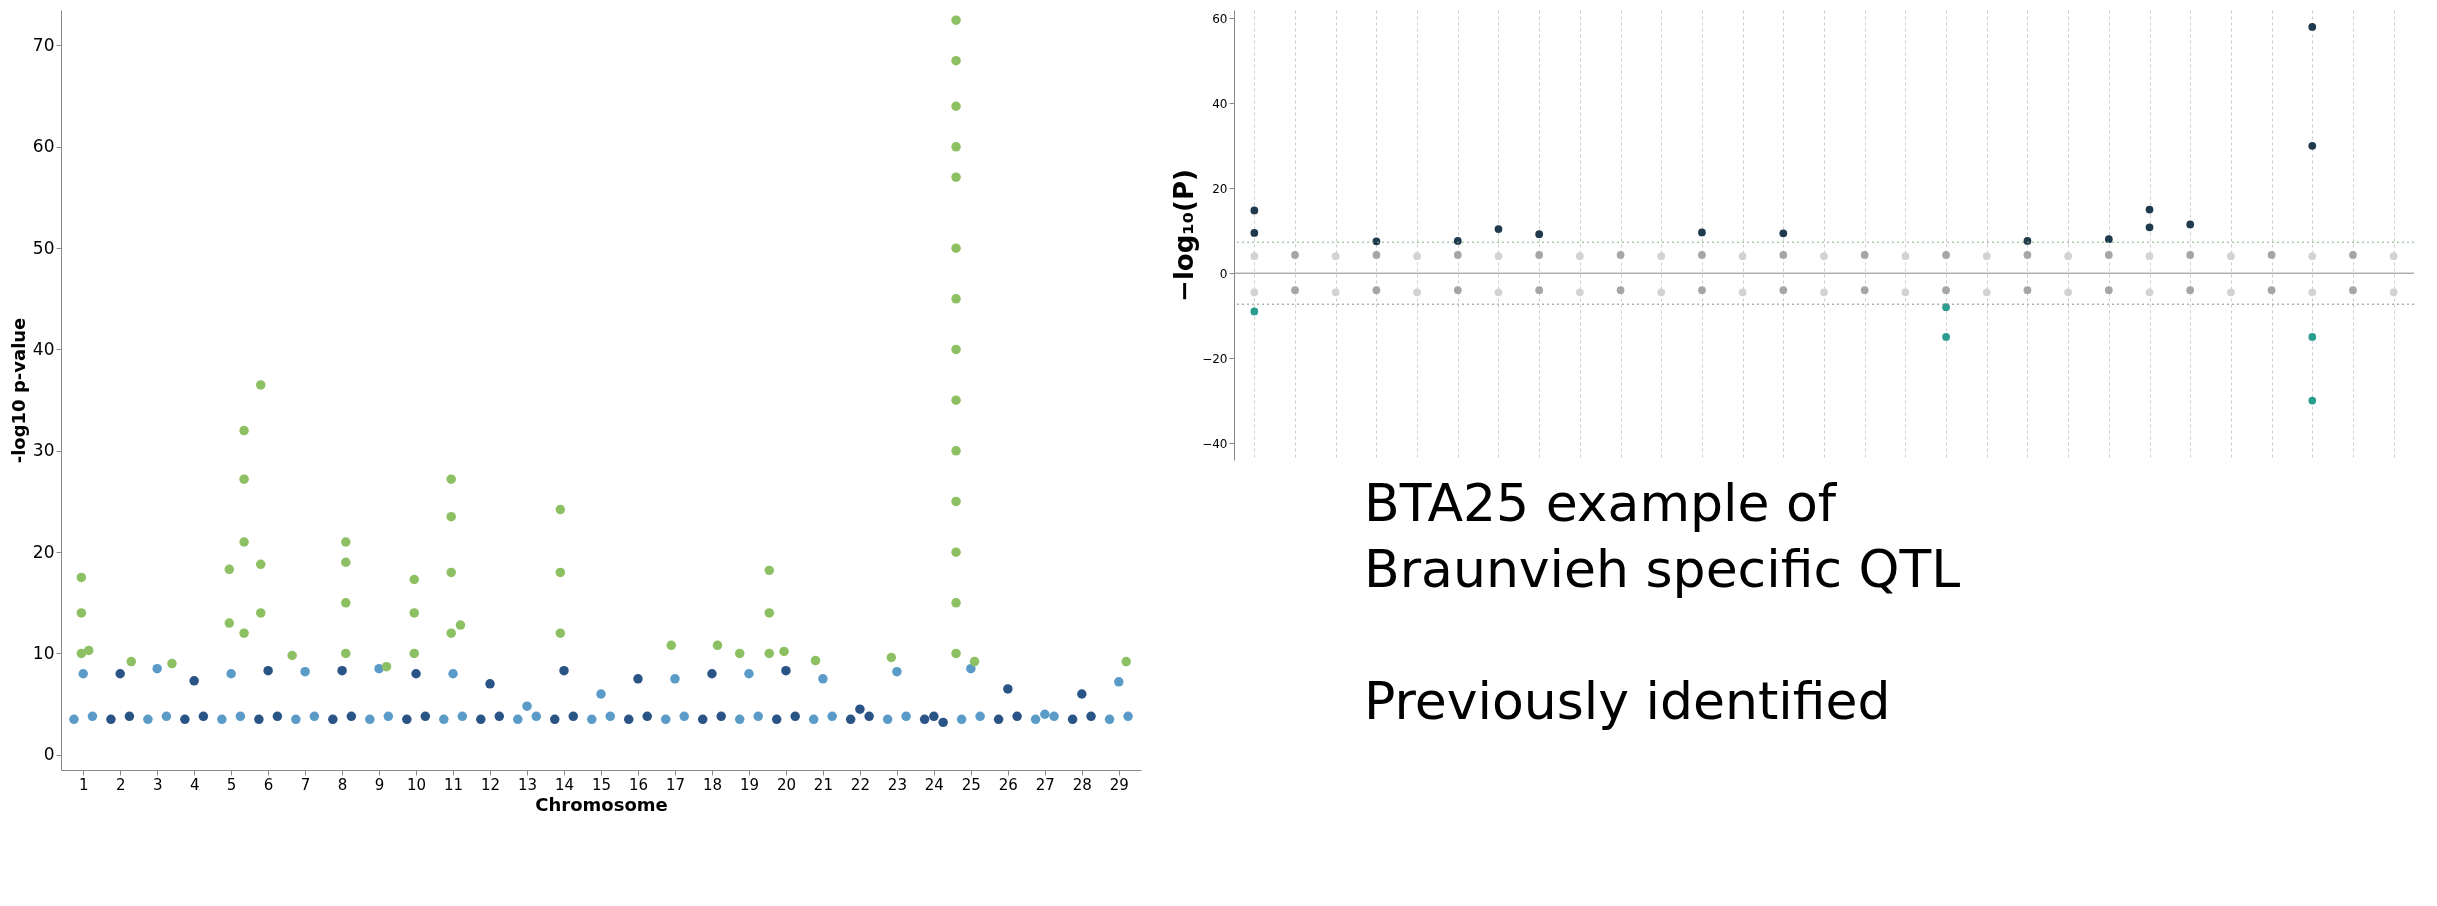 The height and width of the screenshot is (906, 2437). What do you see at coordinates (971, 784) in the screenshot?
I see `x-tick-label: 25` at bounding box center [971, 784].